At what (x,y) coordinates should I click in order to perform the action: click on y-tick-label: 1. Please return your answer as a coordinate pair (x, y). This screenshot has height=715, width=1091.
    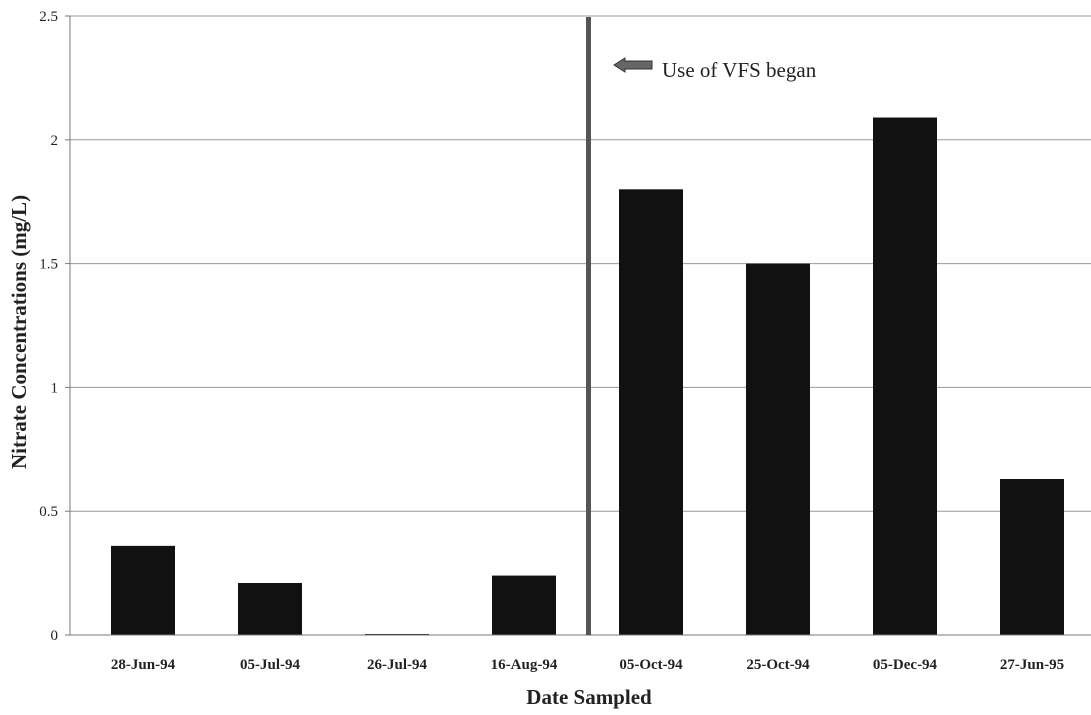
    Looking at the image, I should click on (55, 388).